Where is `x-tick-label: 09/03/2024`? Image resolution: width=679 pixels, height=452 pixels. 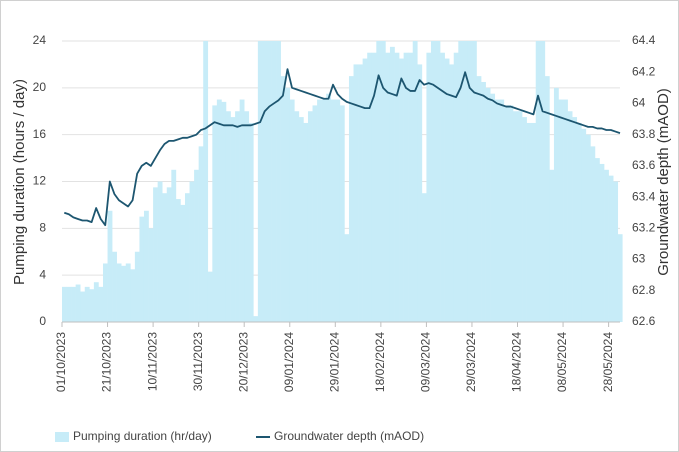
x-tick-label: 09/03/2024 is located at coordinates (426, 362).